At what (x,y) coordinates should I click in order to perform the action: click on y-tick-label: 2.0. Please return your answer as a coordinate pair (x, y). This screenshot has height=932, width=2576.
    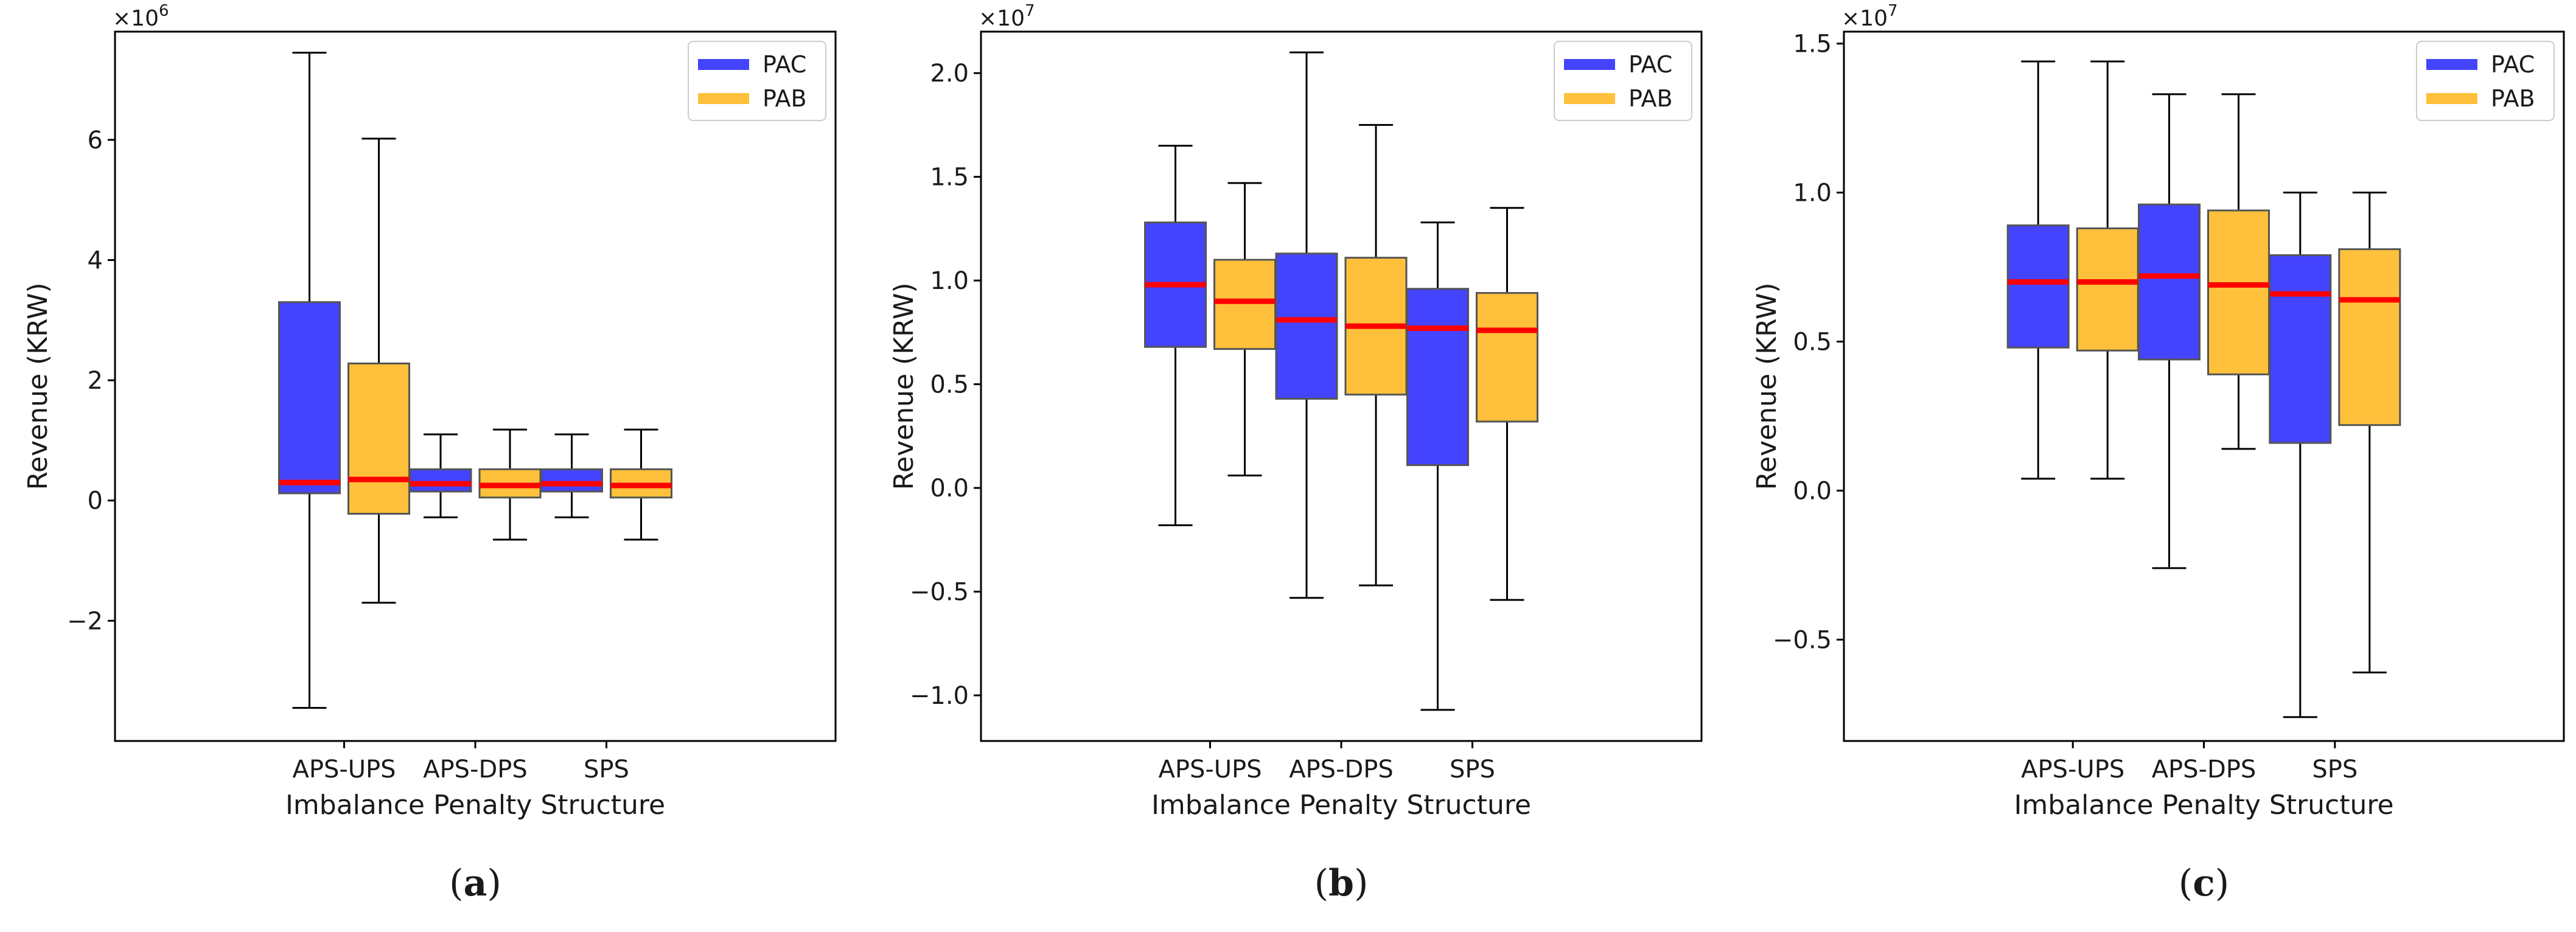
    Looking at the image, I should click on (949, 74).